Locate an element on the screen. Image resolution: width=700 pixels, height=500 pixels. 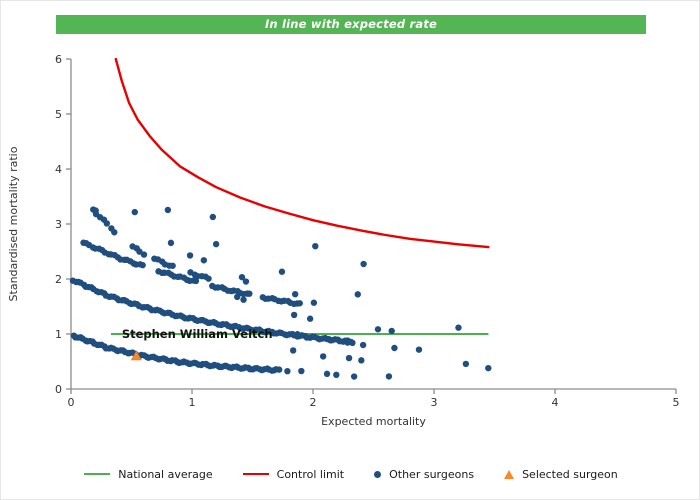
y-tick-label: 5 is located at coordinates (58, 114).